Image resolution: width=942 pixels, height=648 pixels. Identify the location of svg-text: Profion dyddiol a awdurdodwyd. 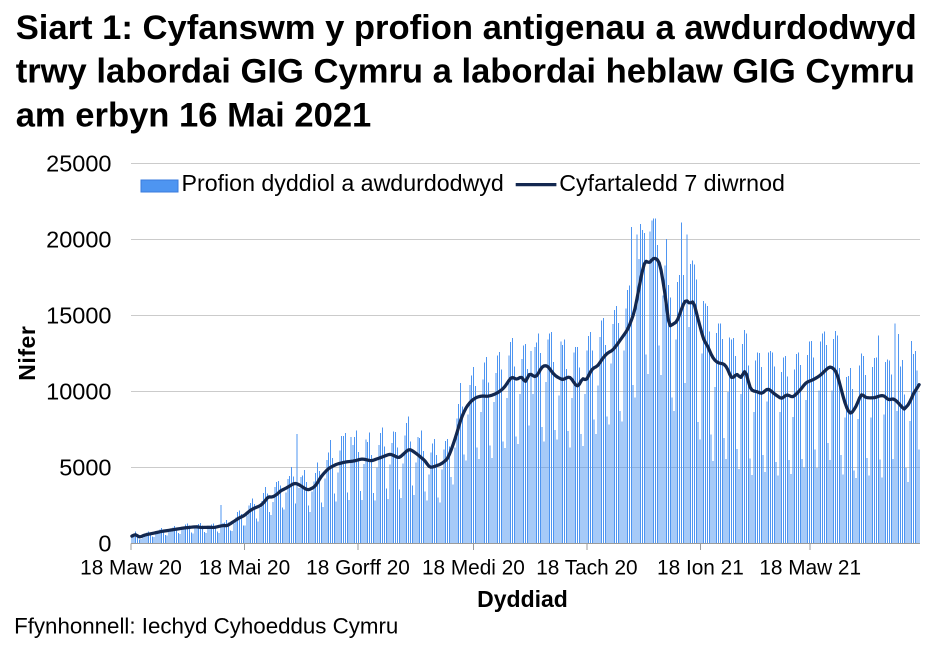
(343, 183).